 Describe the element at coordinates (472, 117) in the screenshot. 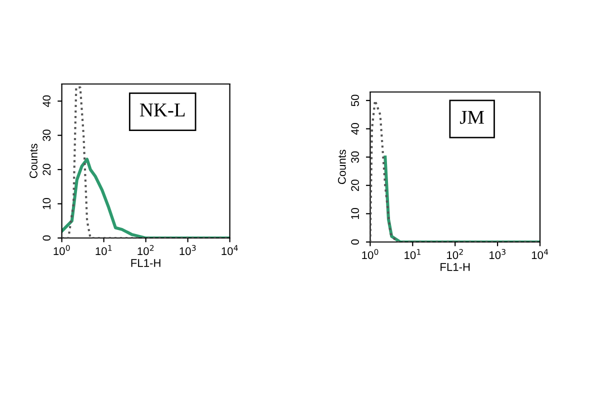

I see `annotation: JM` at that location.